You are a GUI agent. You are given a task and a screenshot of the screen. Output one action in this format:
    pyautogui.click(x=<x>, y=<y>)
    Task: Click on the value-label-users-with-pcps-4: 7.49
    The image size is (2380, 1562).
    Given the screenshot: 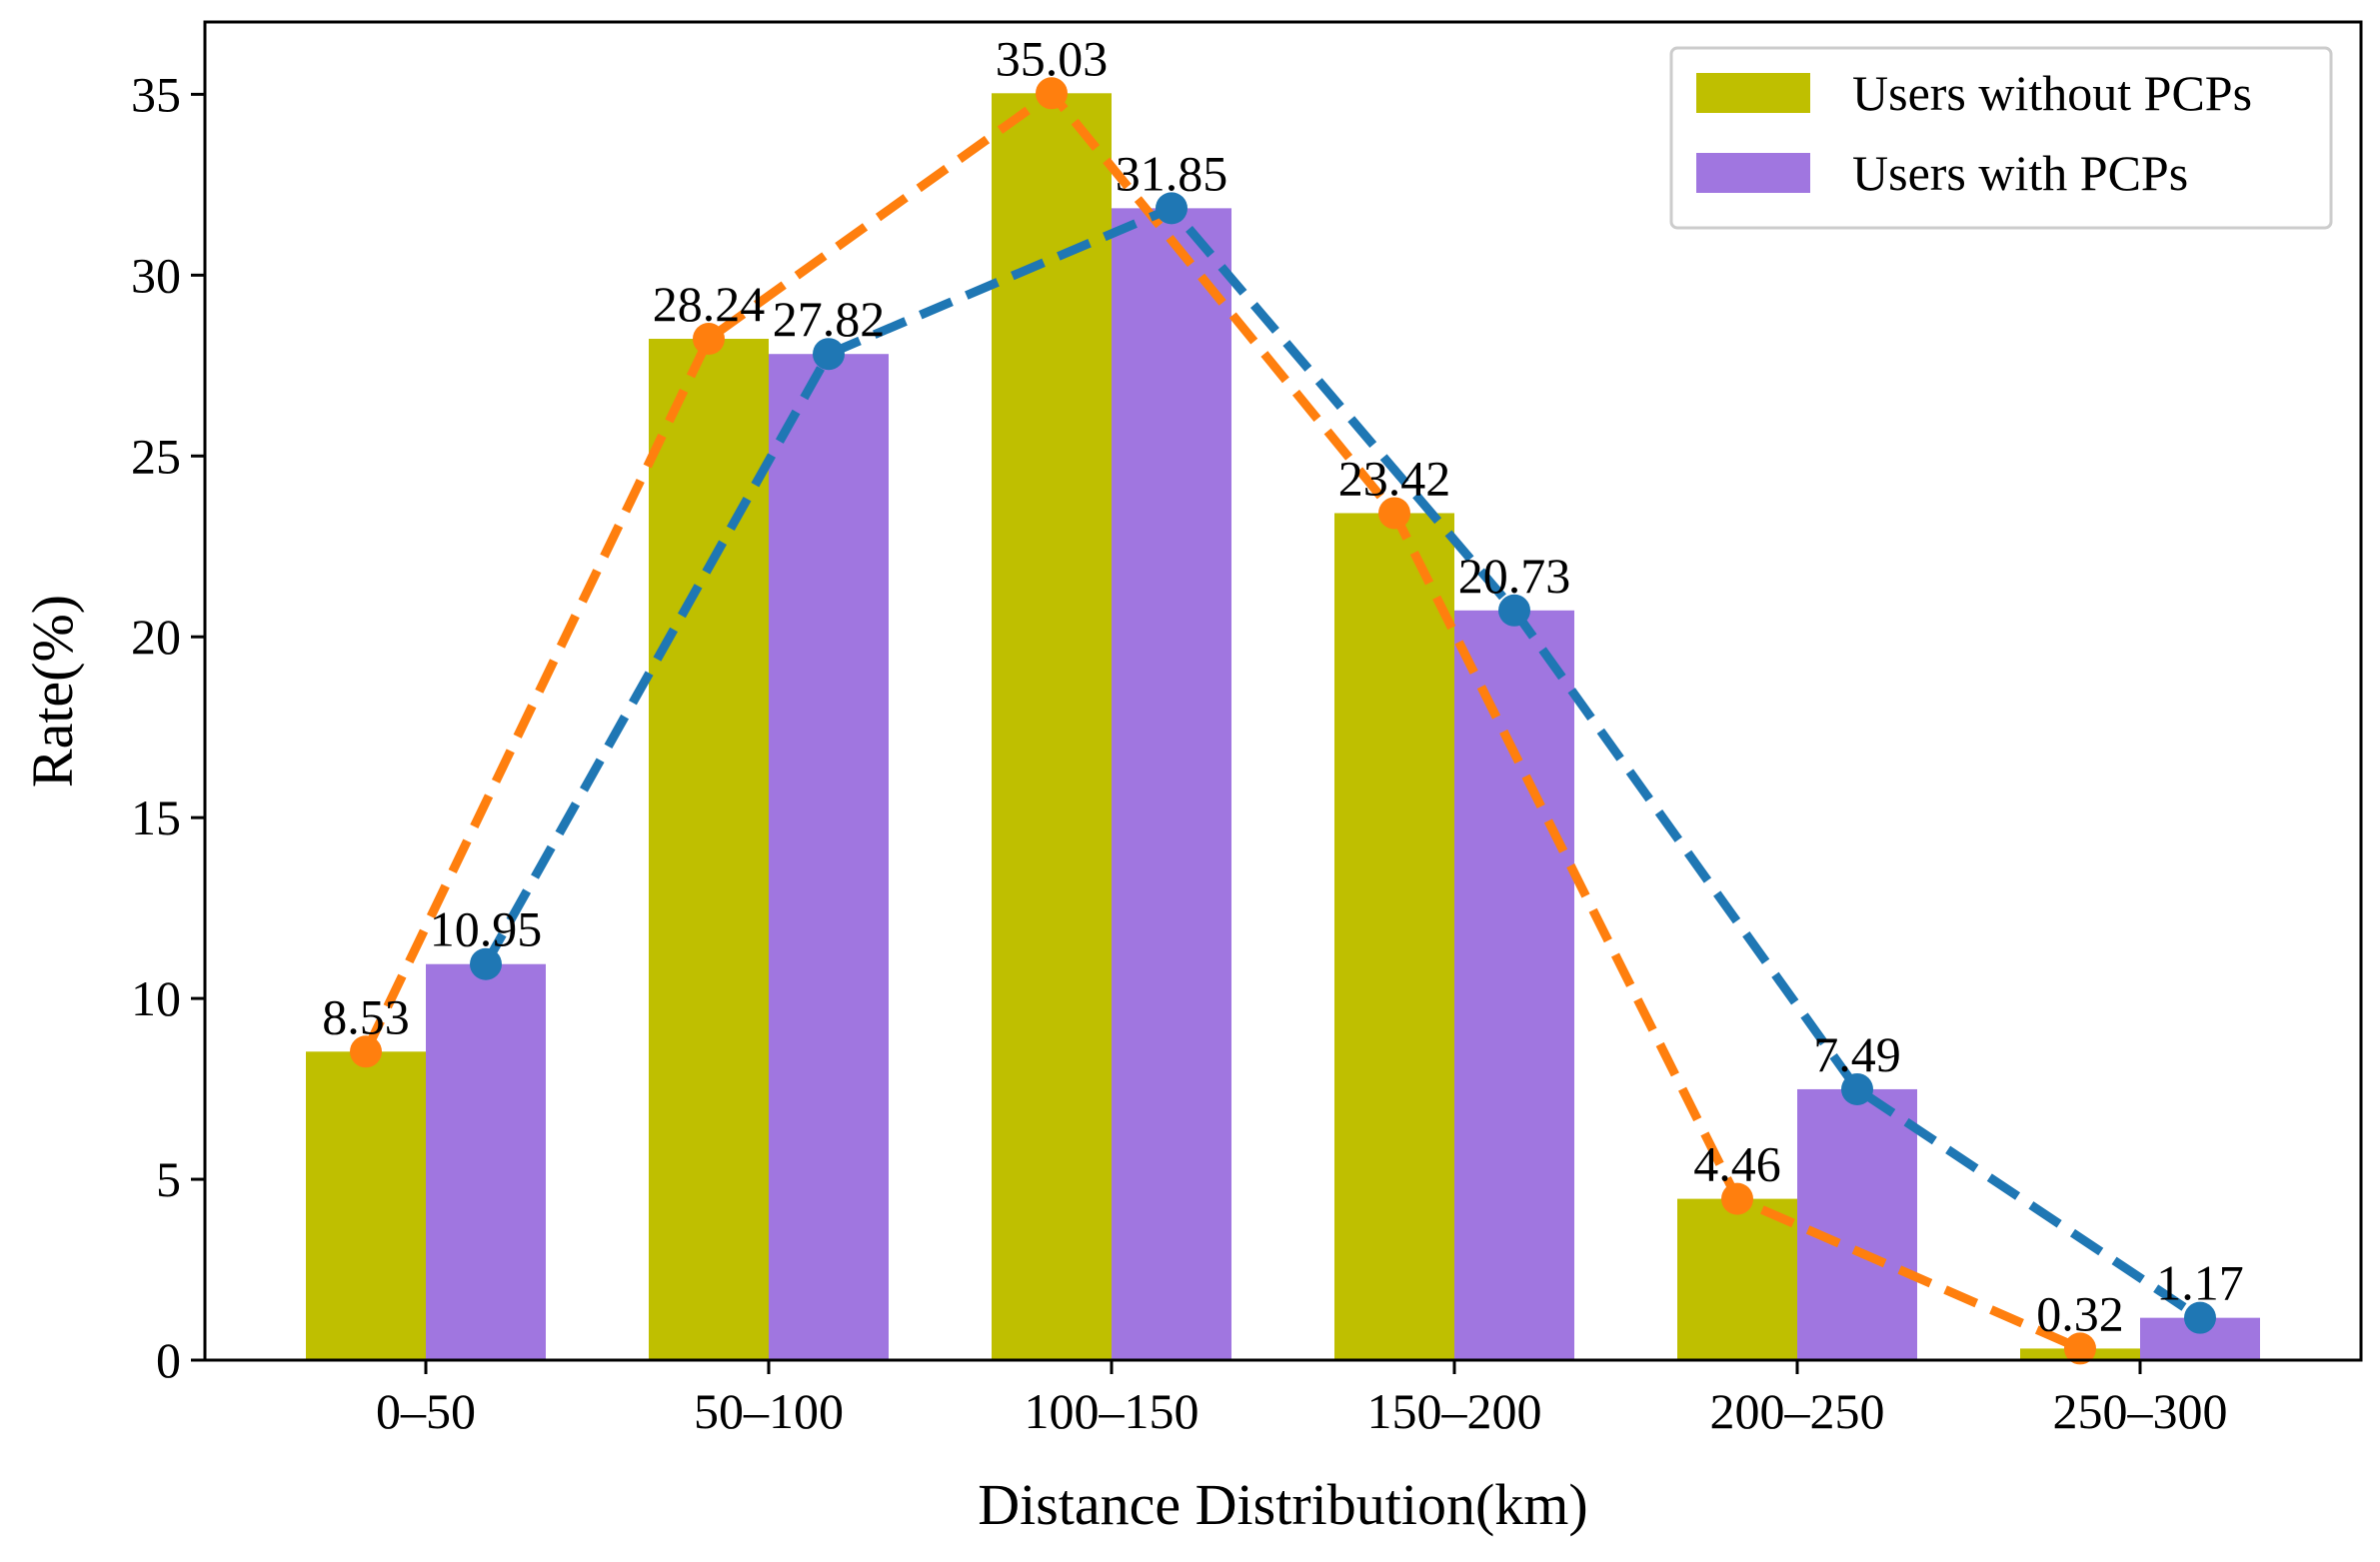 What is the action you would take?
    pyautogui.click(x=1857, y=1054)
    